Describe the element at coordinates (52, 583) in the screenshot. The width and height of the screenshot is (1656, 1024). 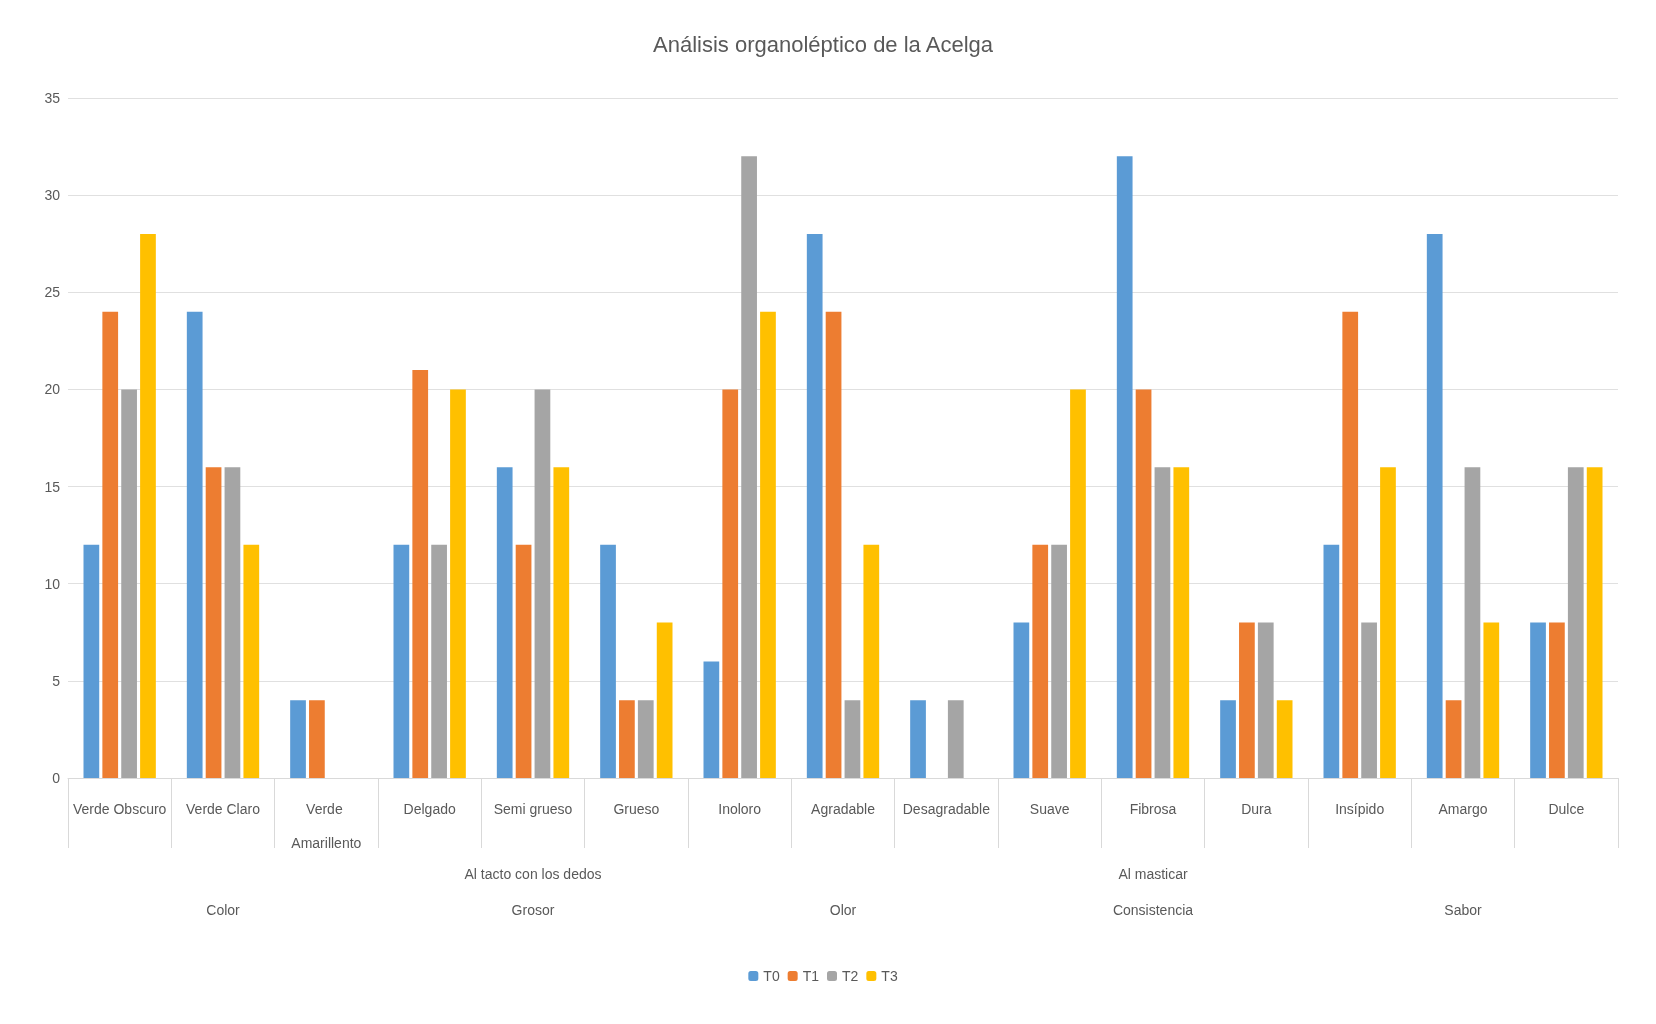
I see `y-tick-label: 10` at that location.